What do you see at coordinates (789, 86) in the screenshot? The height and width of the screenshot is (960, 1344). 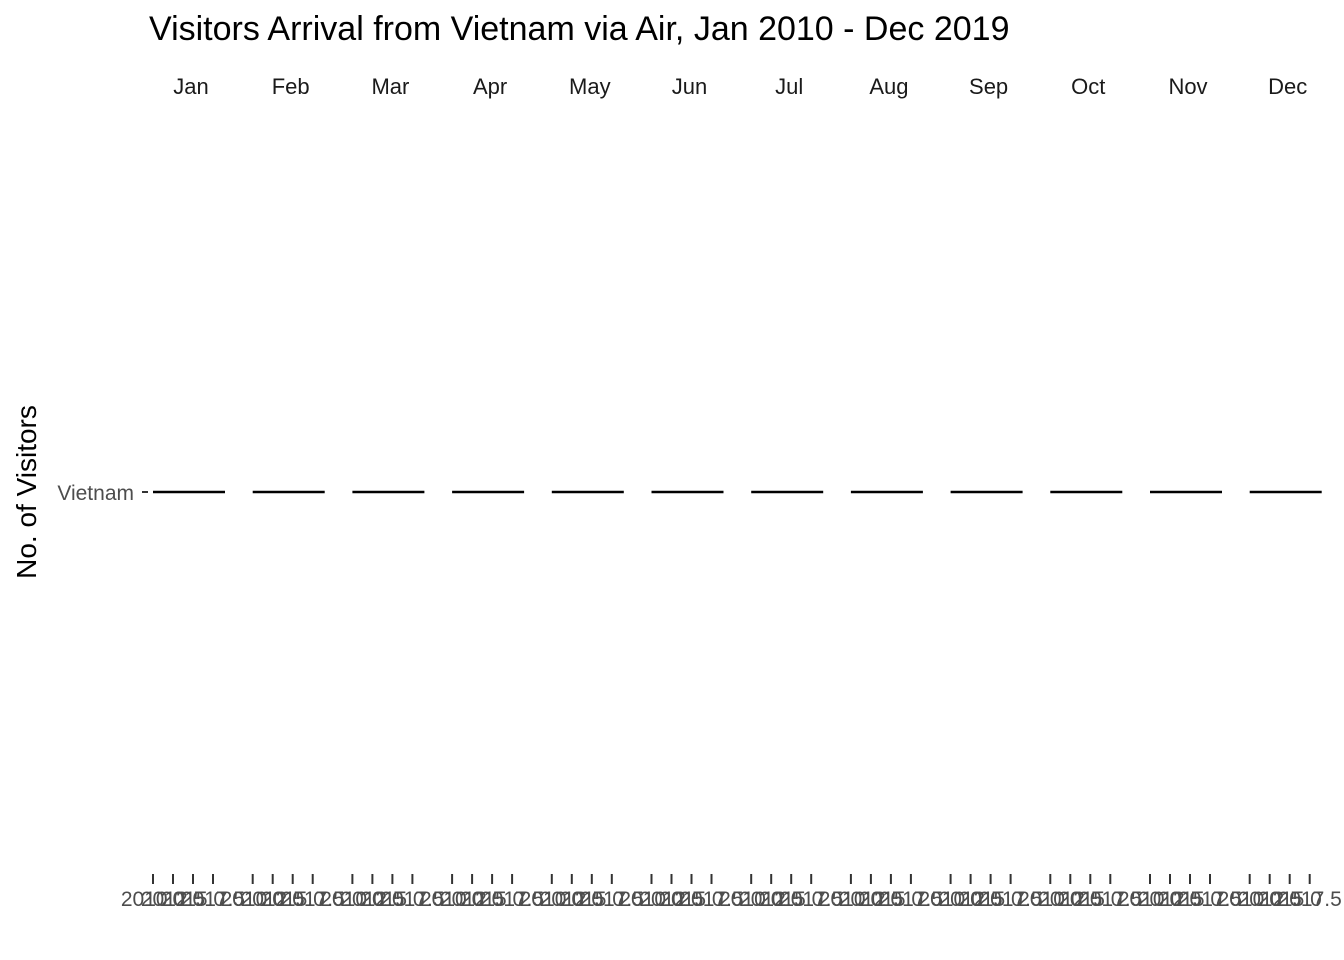 I see `facet-label: Jul` at bounding box center [789, 86].